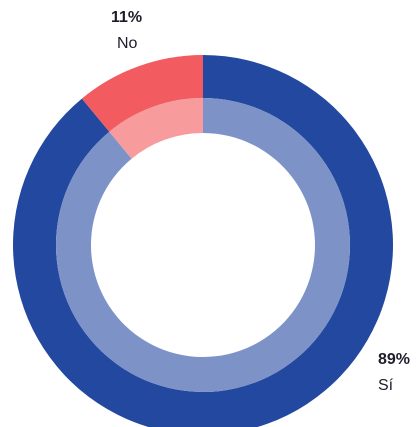  I want to click on value-label: 89%, so click(394, 359).